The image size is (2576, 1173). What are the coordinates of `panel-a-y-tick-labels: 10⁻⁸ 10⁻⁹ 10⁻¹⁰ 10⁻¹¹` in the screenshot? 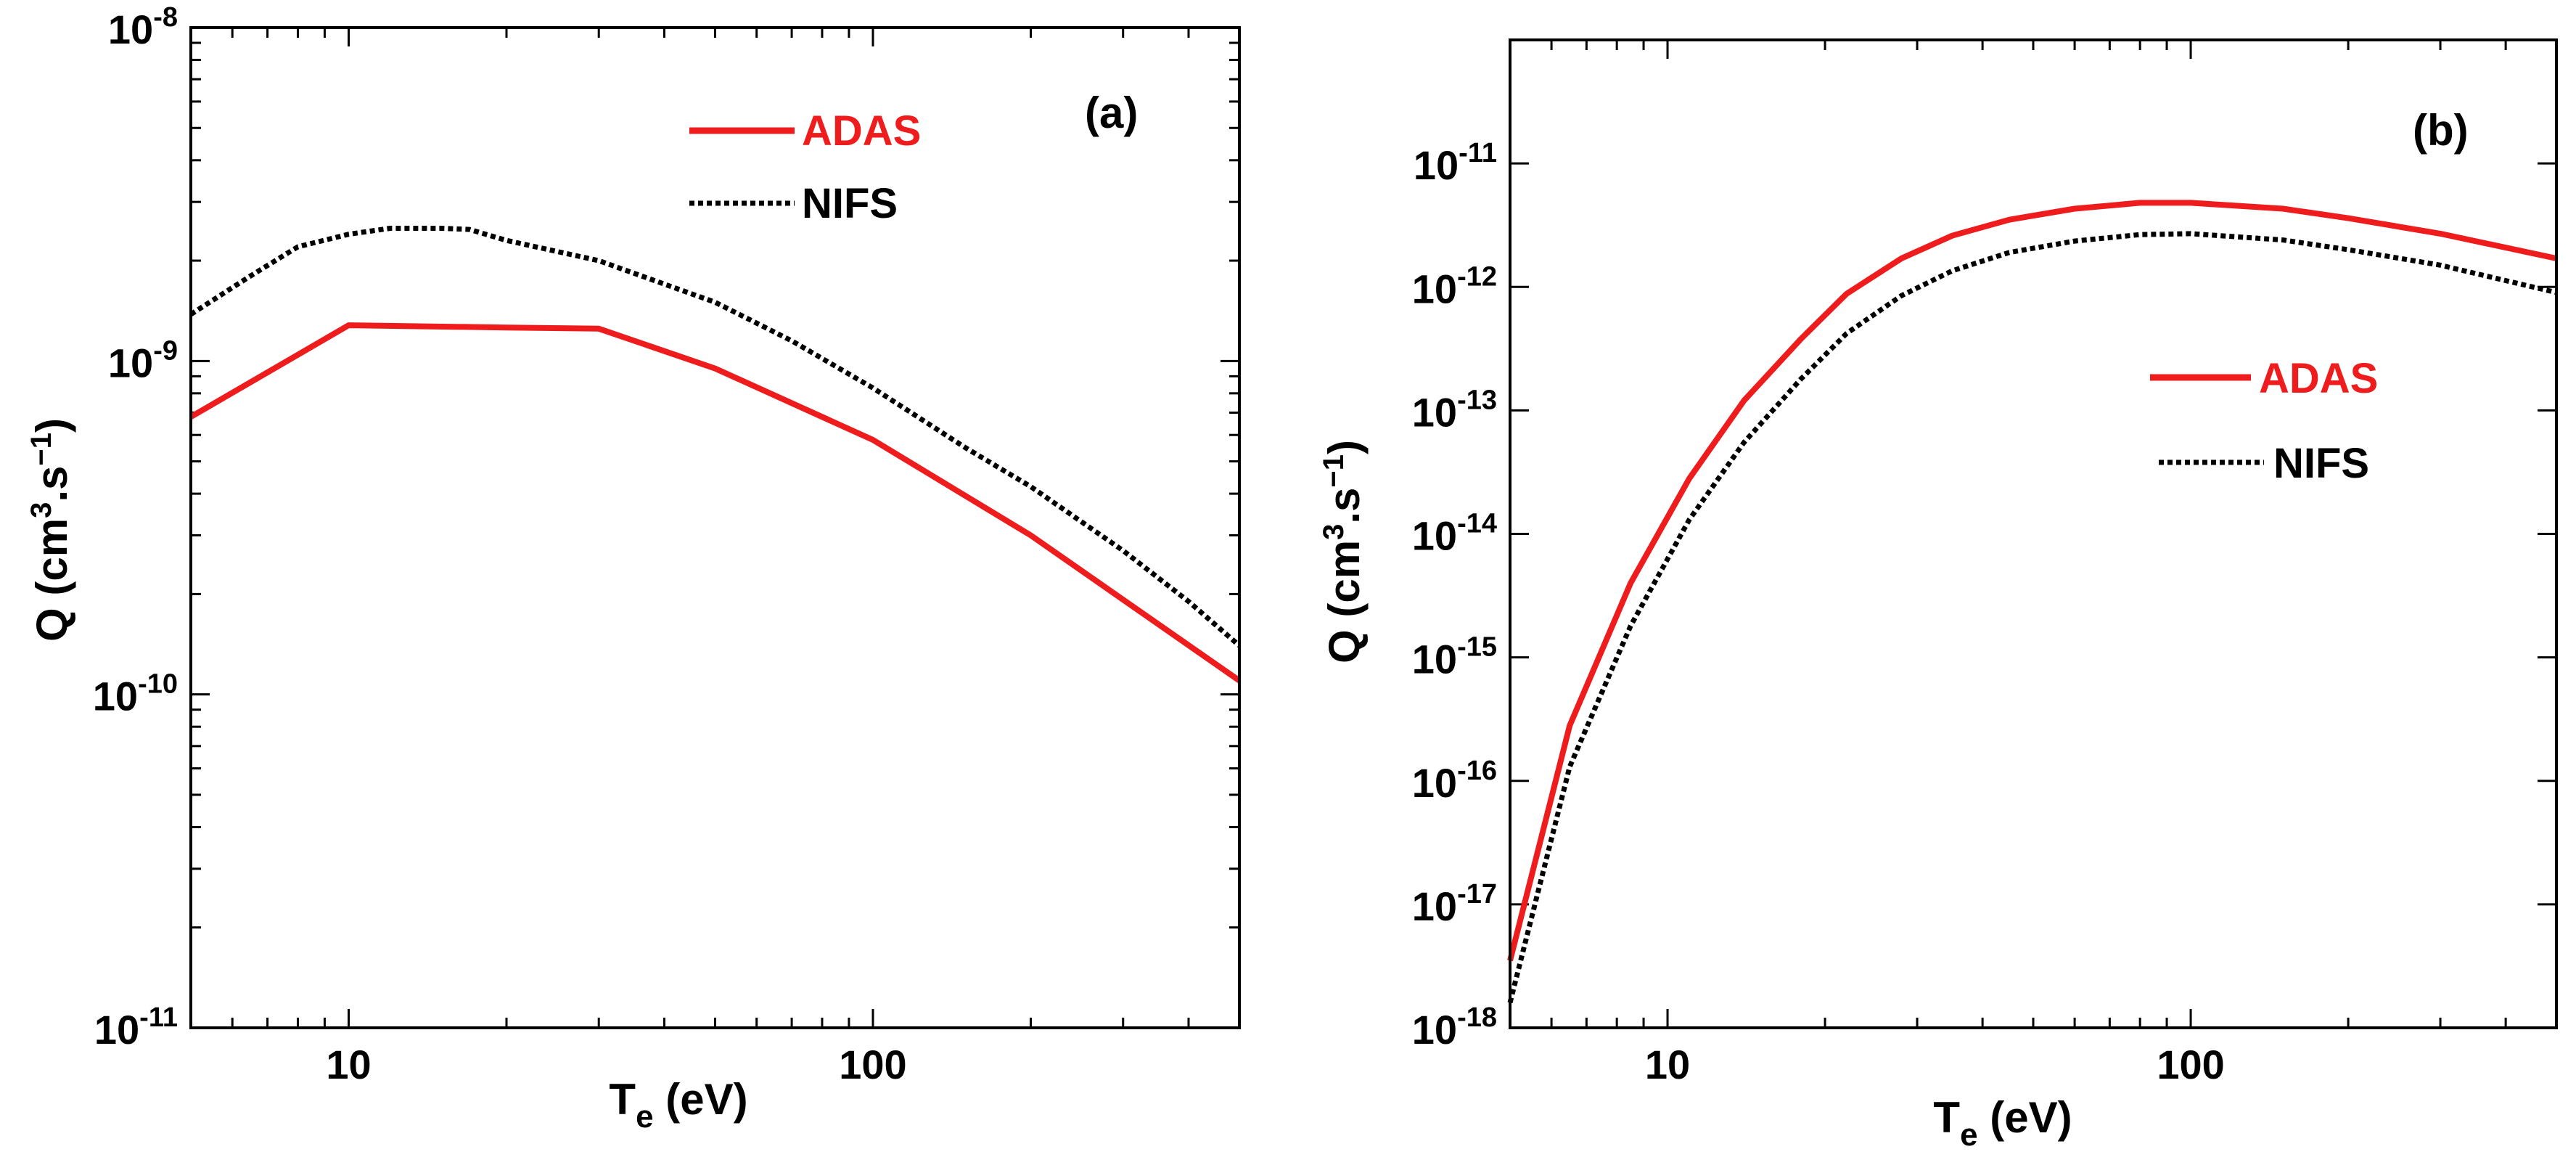 It's located at (135, 527).